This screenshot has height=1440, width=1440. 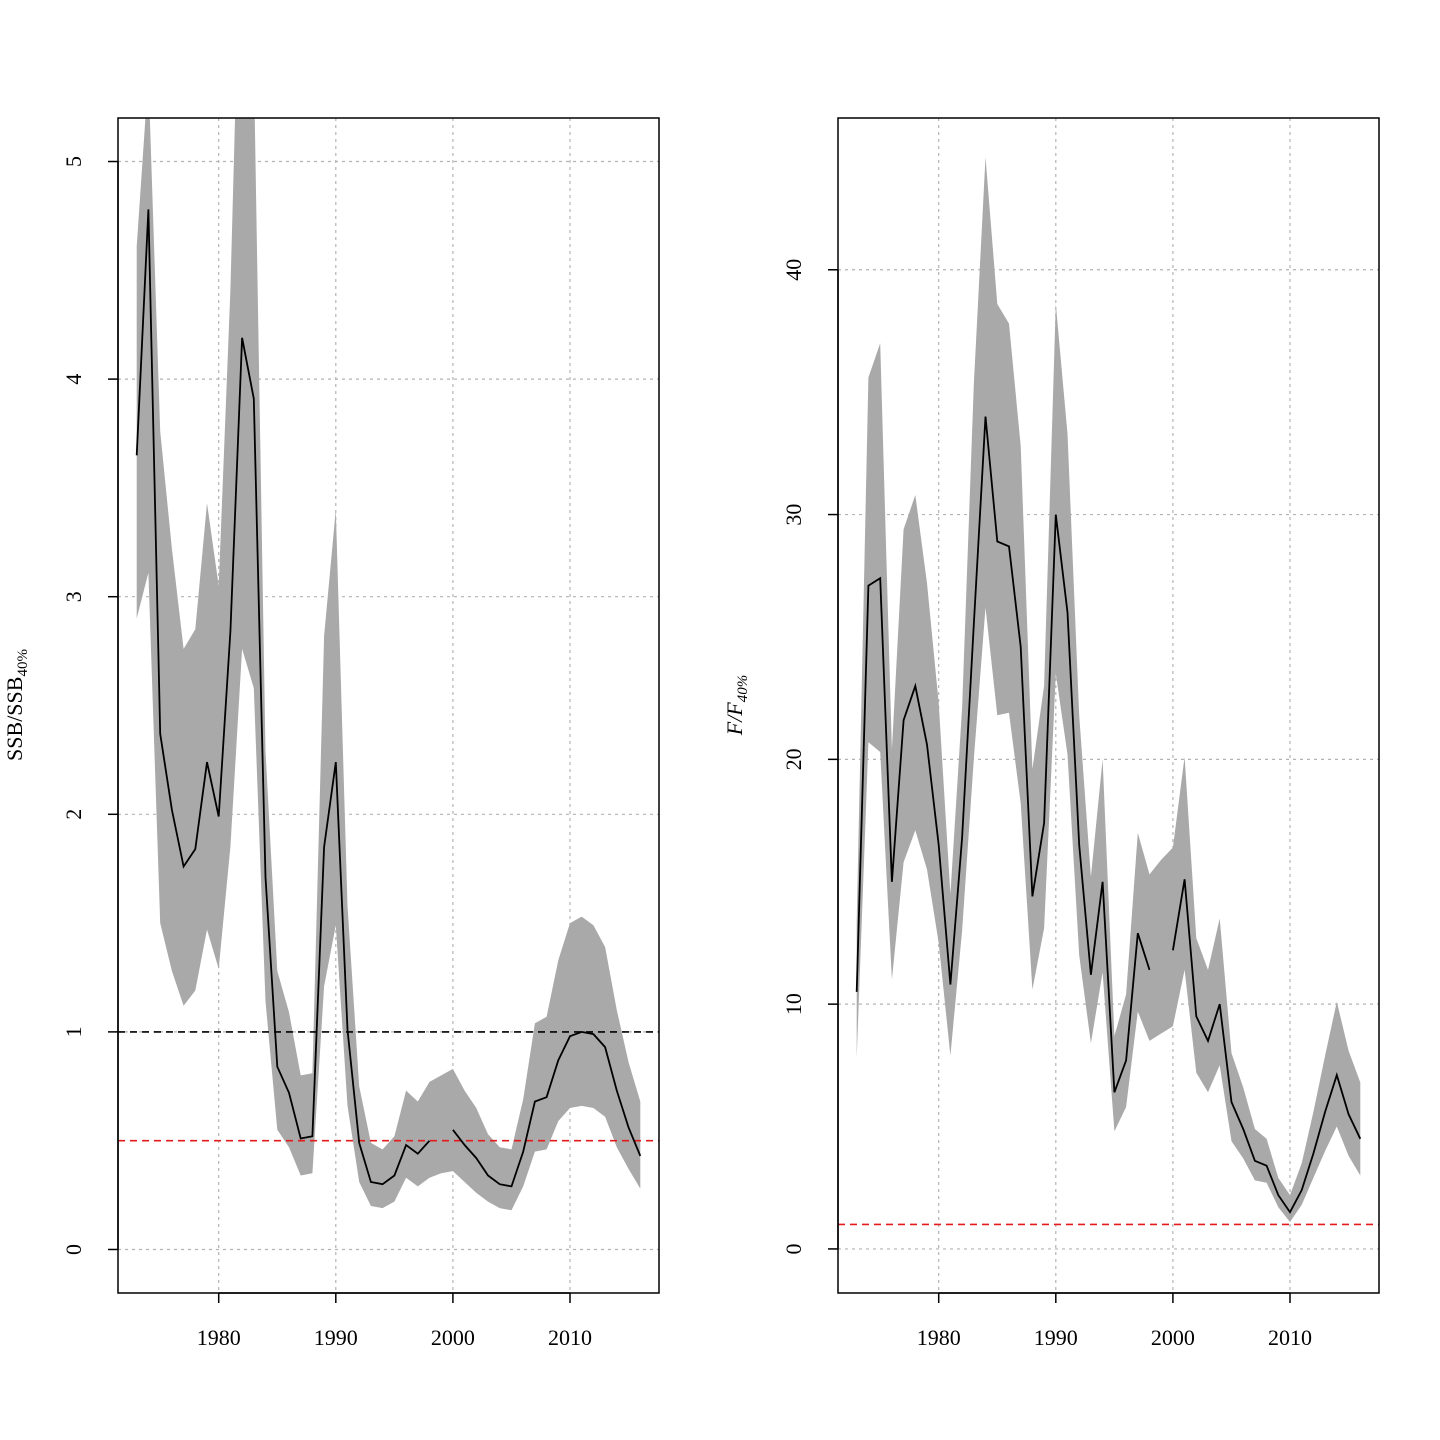 What do you see at coordinates (14, 719) in the screenshot?
I see `ssb-y-title-main: SSB/SSB` at bounding box center [14, 719].